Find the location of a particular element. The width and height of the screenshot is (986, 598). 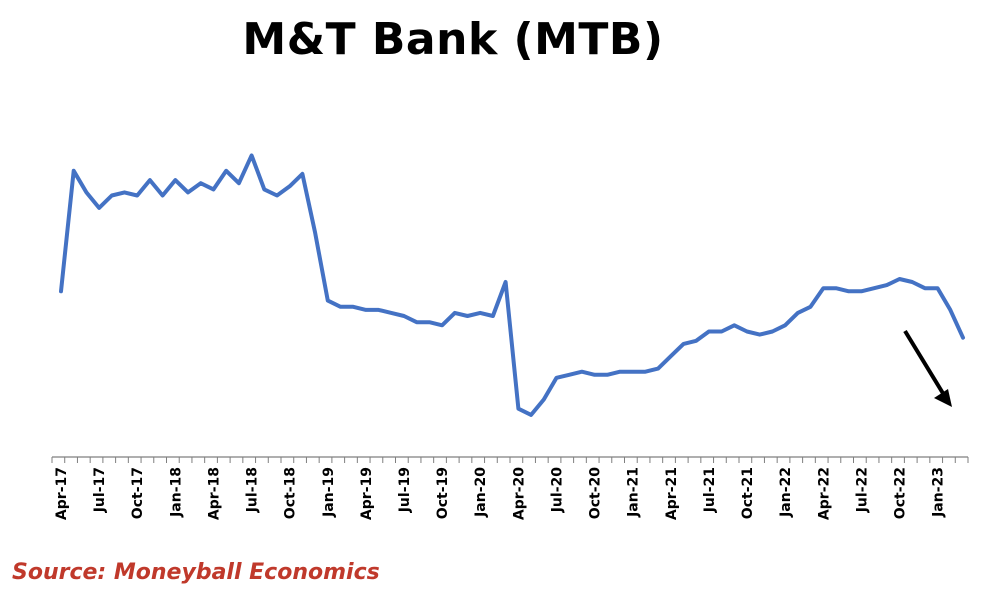

trend-arrow-shaft is located at coordinates (924, 363).